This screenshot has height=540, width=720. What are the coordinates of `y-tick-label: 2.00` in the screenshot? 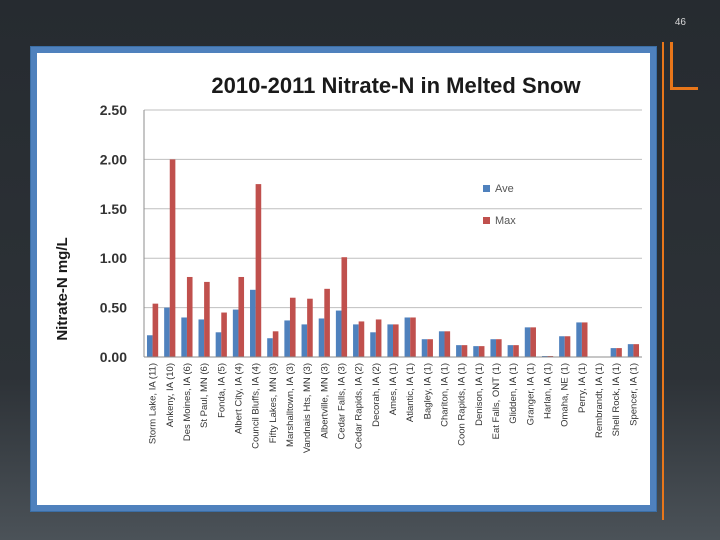 It's located at (113, 159).